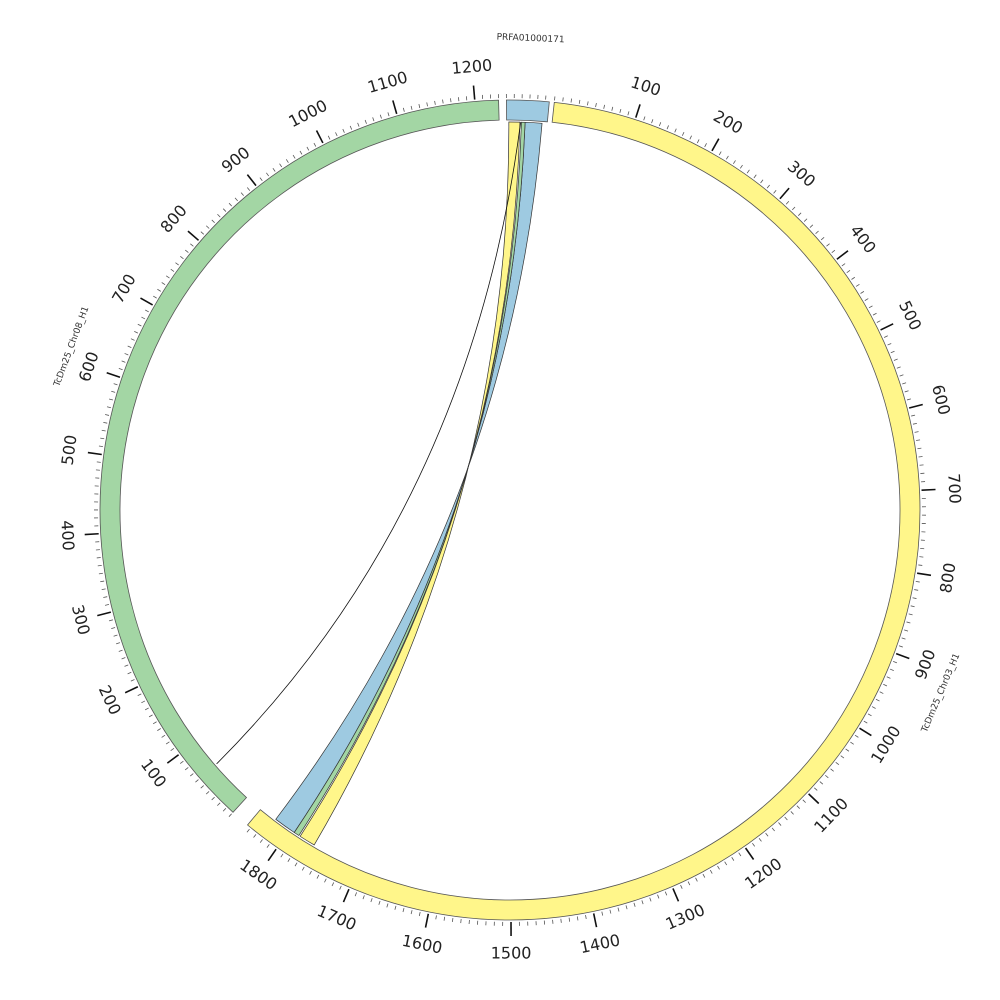 The width and height of the screenshot is (1000, 1000). I want to click on tick-label-chr03-900: 900, so click(925, 664).